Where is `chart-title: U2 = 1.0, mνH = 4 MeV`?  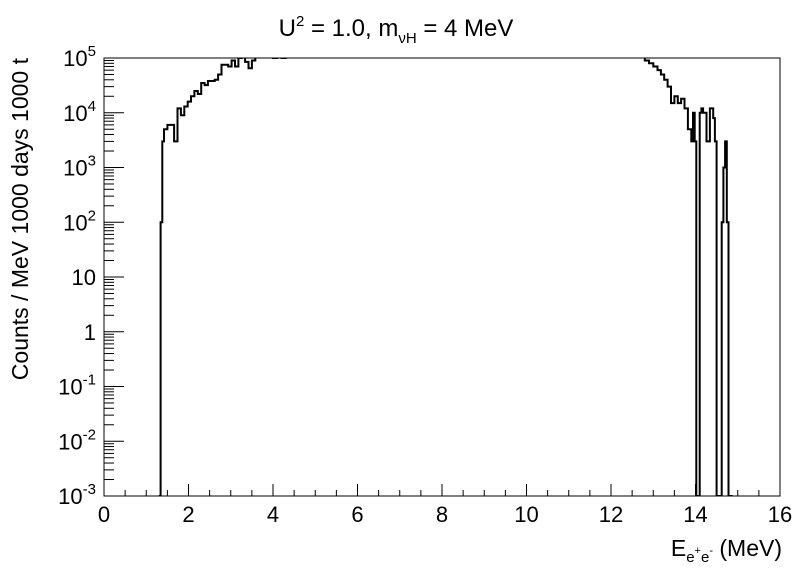
chart-title: U2 = 1.0, mνH = 4 MeV is located at coordinates (396, 30).